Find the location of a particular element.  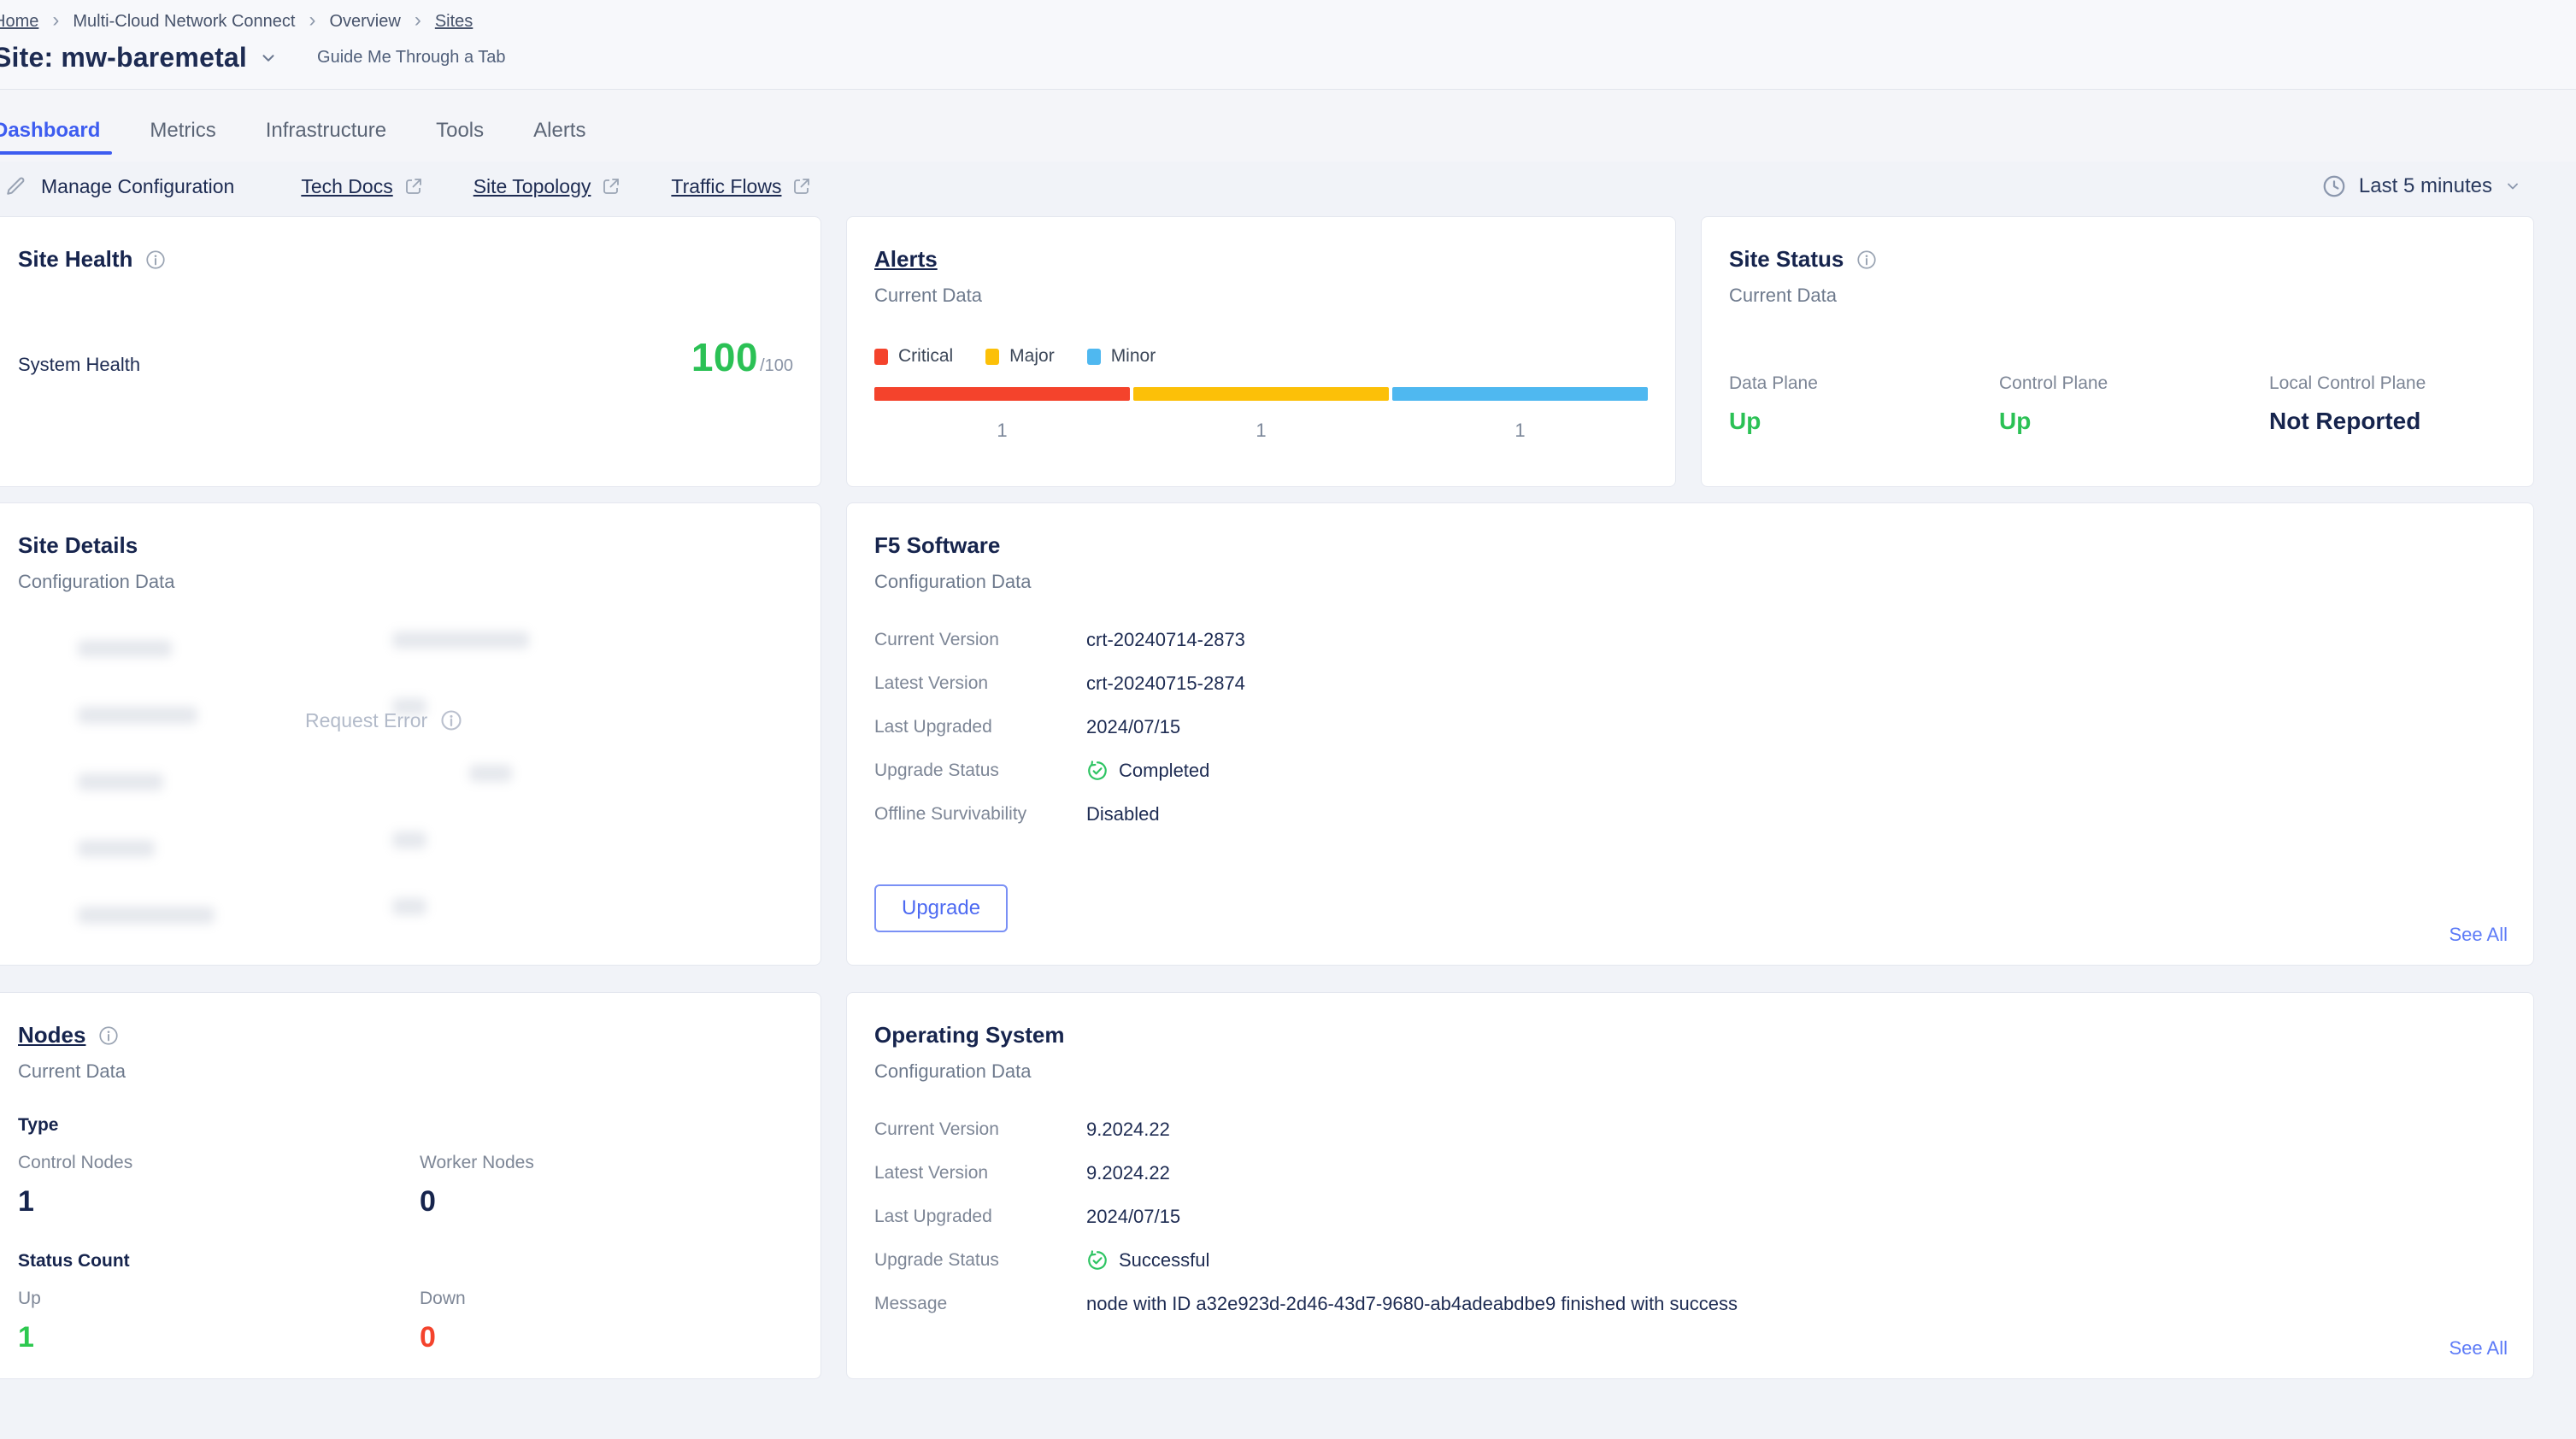

toolbar-links: Tech Docs Site Topology Traffic Flows is located at coordinates (556, 186).